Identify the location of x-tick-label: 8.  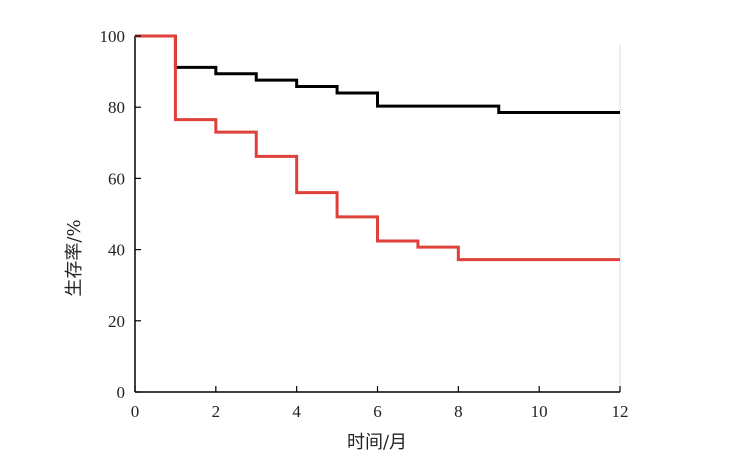
(458, 411).